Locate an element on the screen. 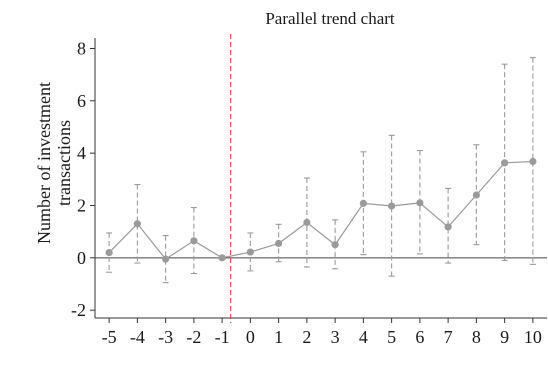 The image size is (548, 369). y-tick-label: 8 is located at coordinates (81, 48).